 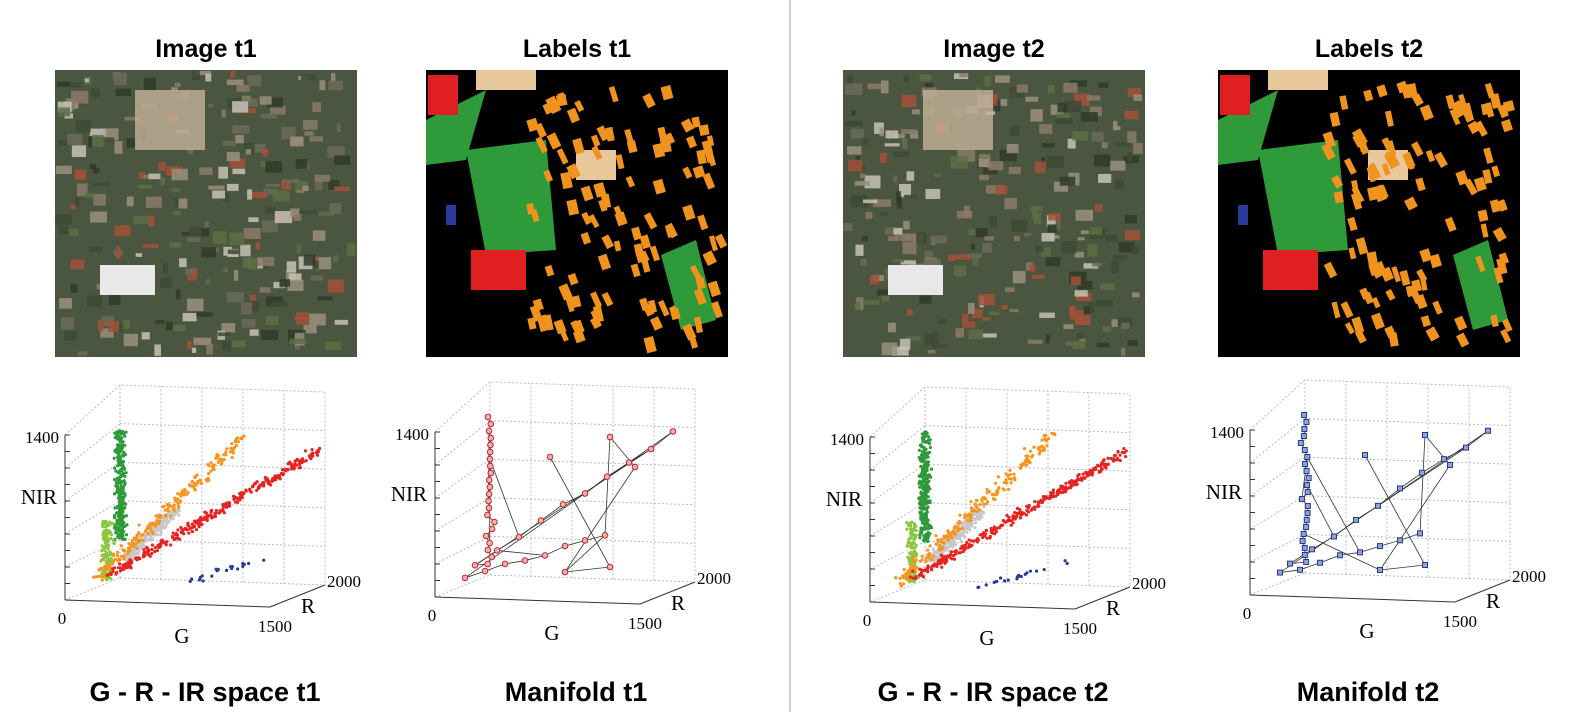 I want to click on x-tick-label: 0, so click(x=867, y=620).